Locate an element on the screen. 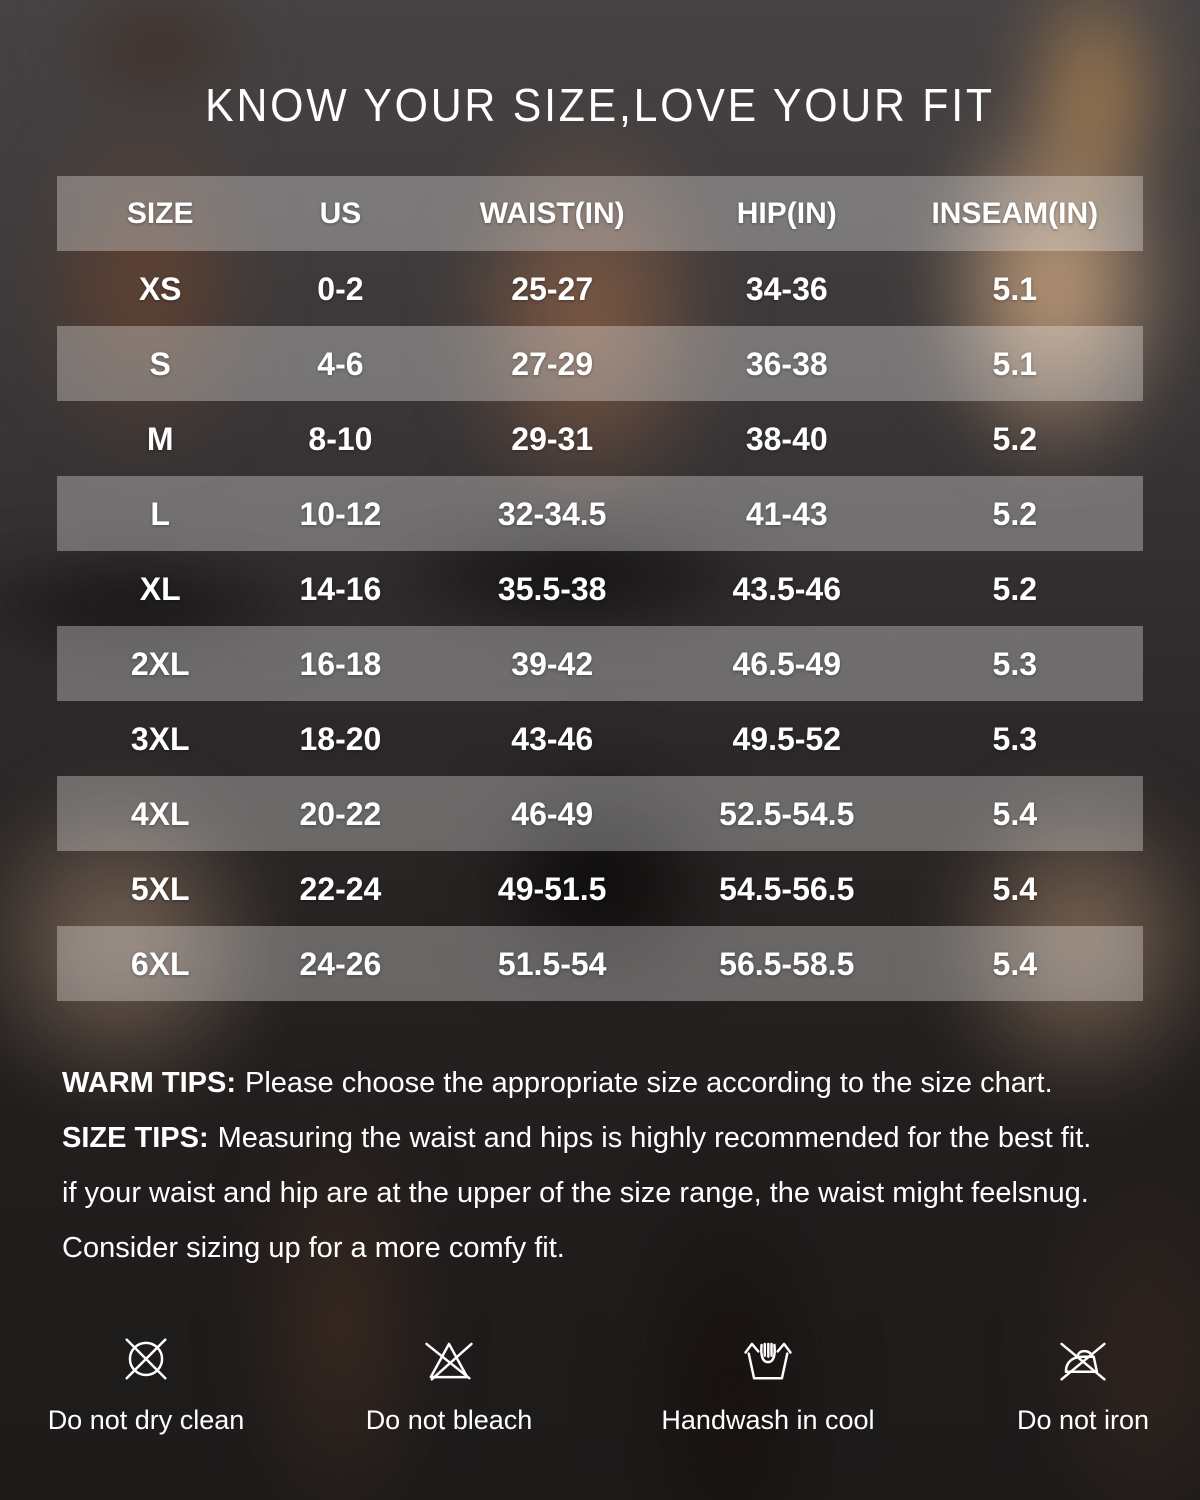  table-row-3xl: 3XL 18-20 43-46 49.5-52 5.3 is located at coordinates (600, 738).